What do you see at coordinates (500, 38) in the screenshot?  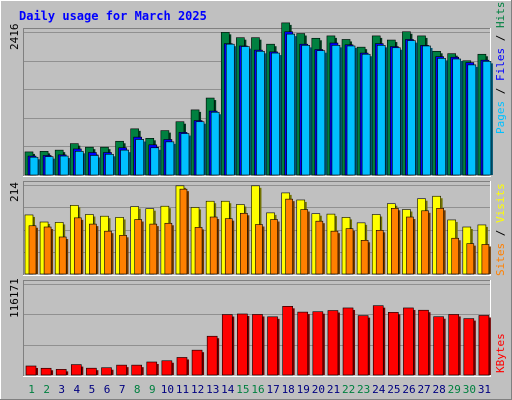 I see `legend-sep-2: /` at bounding box center [500, 38].